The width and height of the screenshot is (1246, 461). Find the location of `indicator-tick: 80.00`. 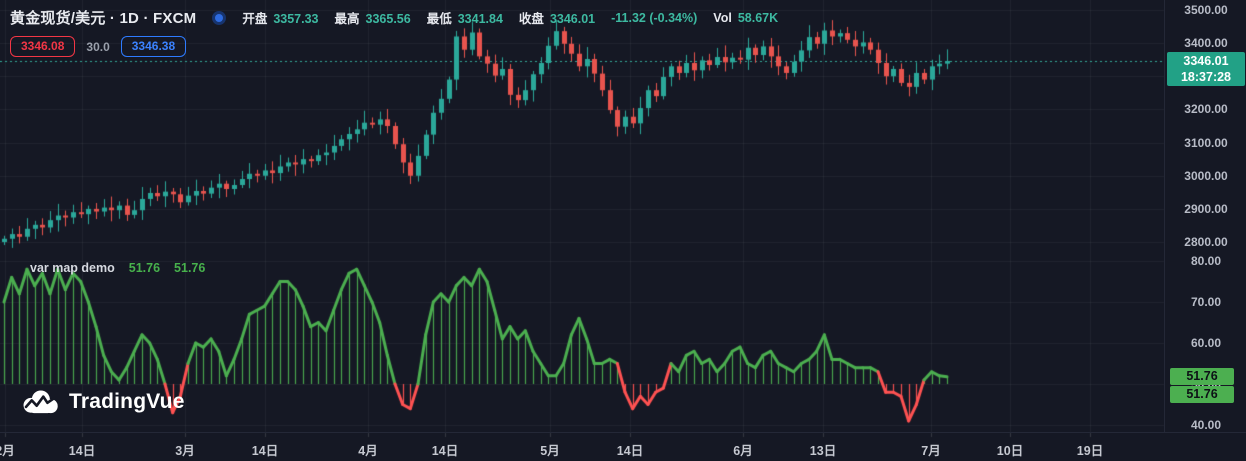

indicator-tick: 80.00 is located at coordinates (1206, 261).